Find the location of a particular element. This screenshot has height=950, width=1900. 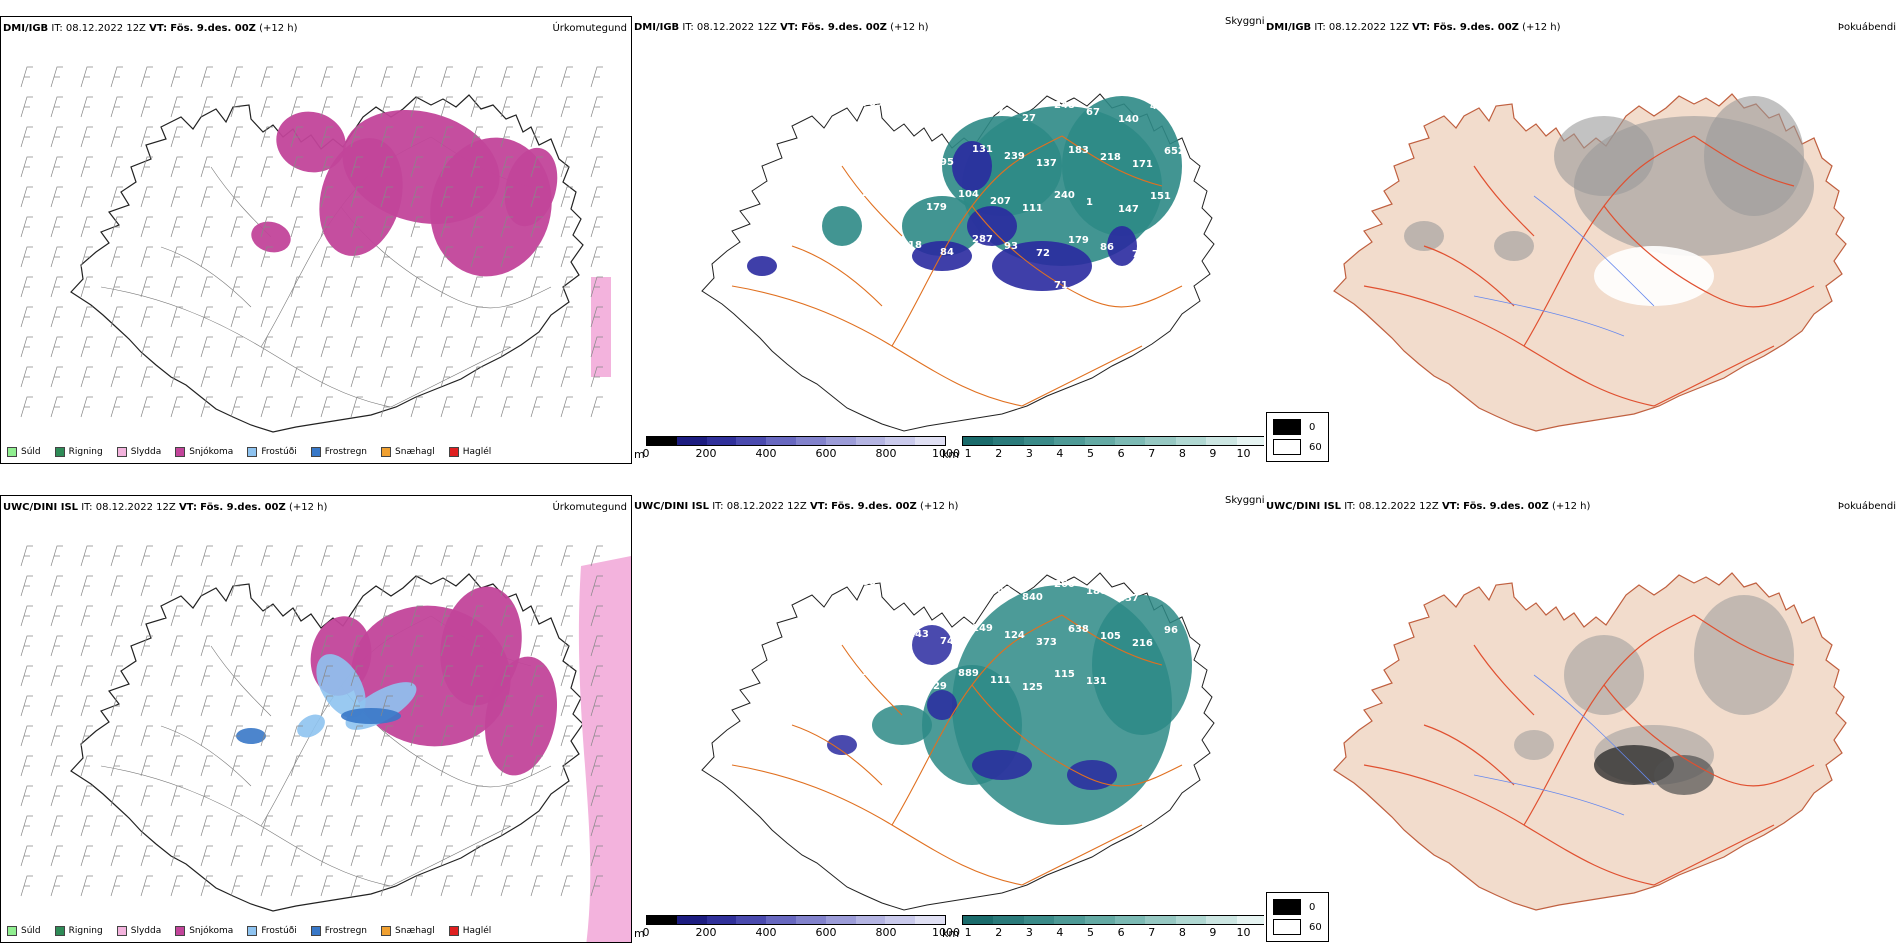

colorbar-tick: 0 is located at coordinates (646, 932).